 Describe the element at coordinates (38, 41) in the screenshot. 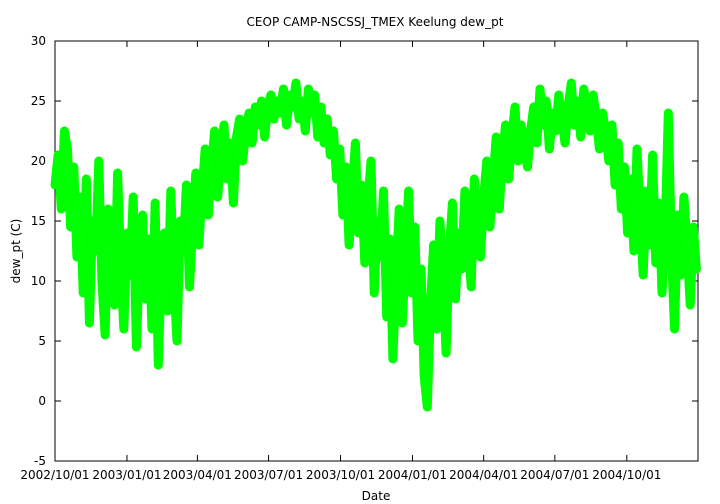

I see `y-tick-label: 30` at that location.